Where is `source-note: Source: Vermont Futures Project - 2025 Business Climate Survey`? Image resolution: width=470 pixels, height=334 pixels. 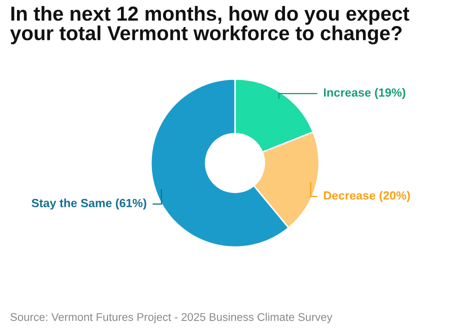 source-note: Source: Vermont Futures Project - 2025 Business Climate Survey is located at coordinates (171, 318).